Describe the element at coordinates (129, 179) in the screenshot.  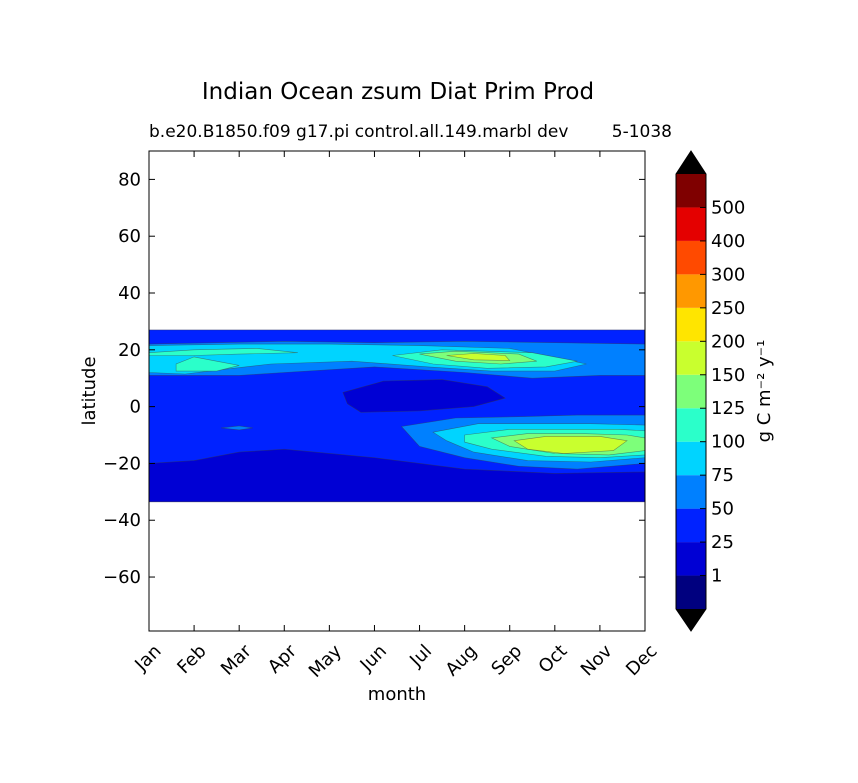
I see `y-tick-label: 80` at that location.